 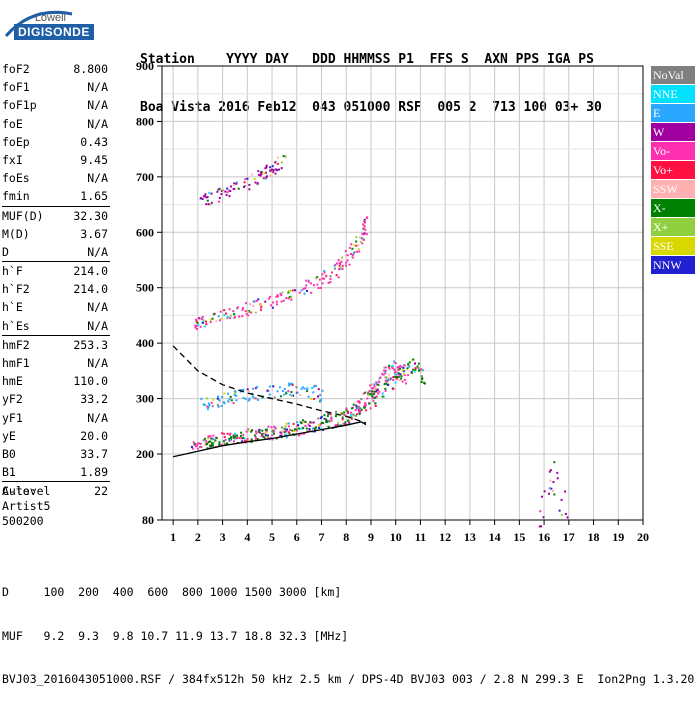 What do you see at coordinates (16, 196) in the screenshot?
I see `param-name: fmin` at bounding box center [16, 196].